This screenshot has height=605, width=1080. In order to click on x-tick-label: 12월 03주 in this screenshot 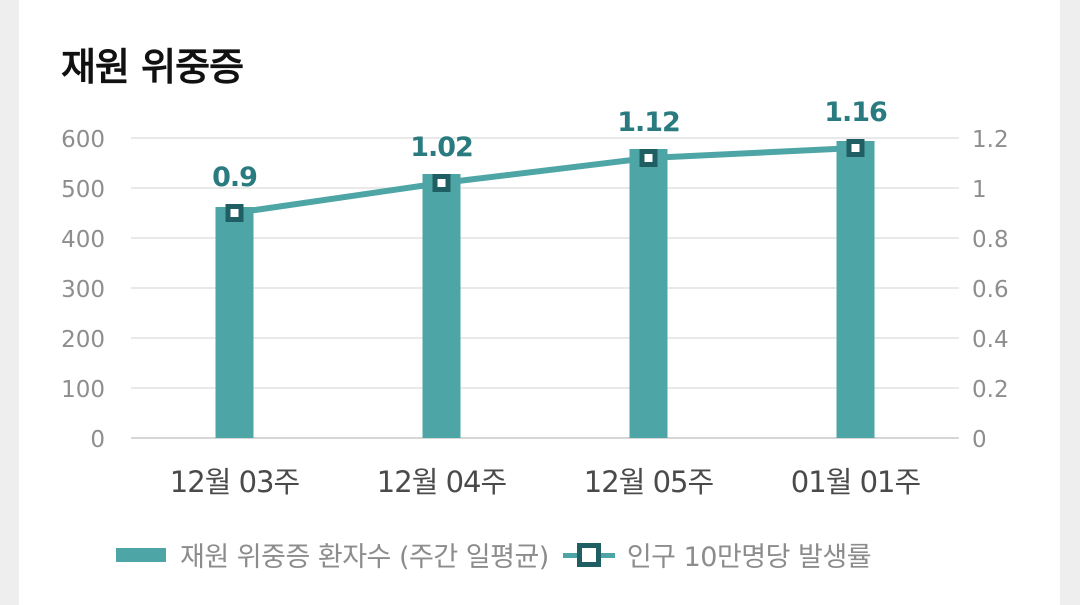, I will do `click(235, 482)`.